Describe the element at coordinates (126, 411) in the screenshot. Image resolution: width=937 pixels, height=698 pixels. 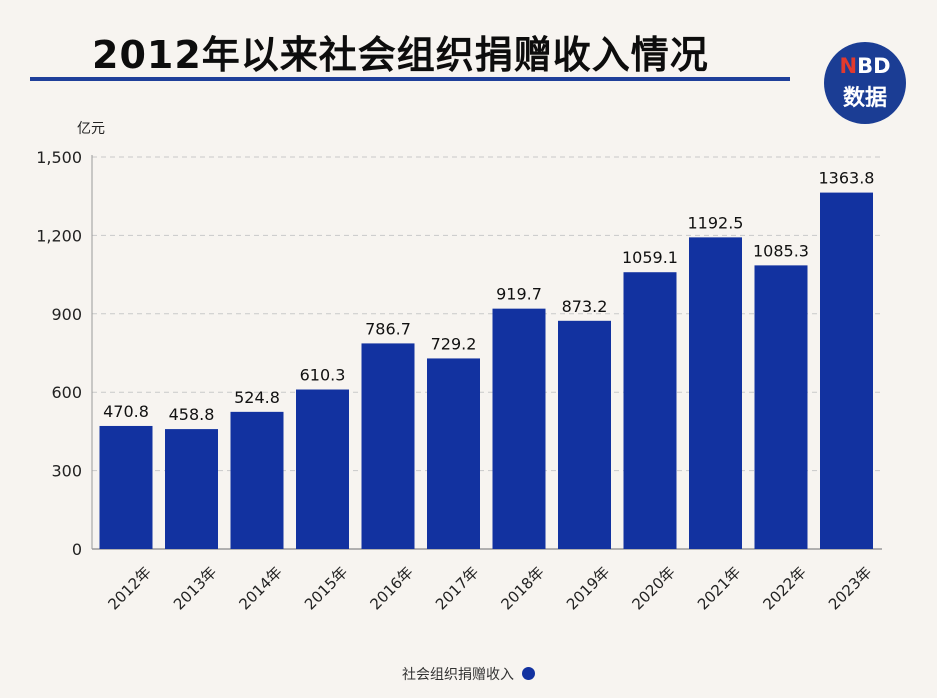
I see `data-label: 470.8` at that location.